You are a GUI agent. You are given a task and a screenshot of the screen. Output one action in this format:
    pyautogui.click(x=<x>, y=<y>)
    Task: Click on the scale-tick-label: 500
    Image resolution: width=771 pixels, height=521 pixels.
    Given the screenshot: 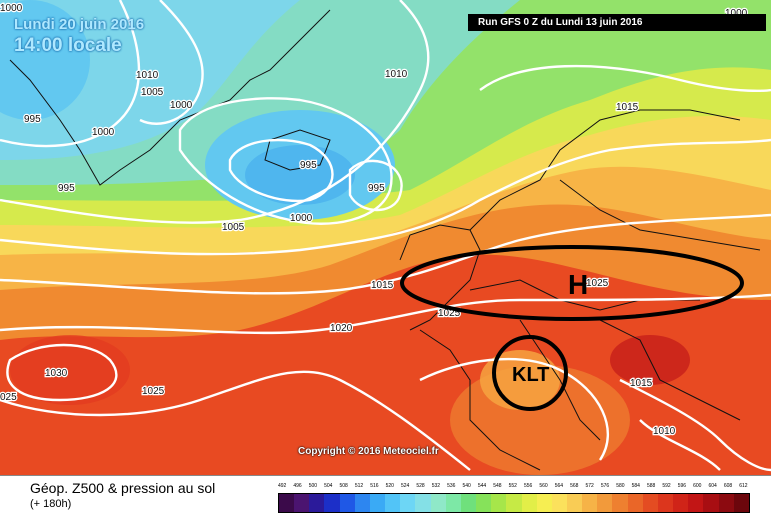 What is the action you would take?
    pyautogui.click(x=313, y=486)
    